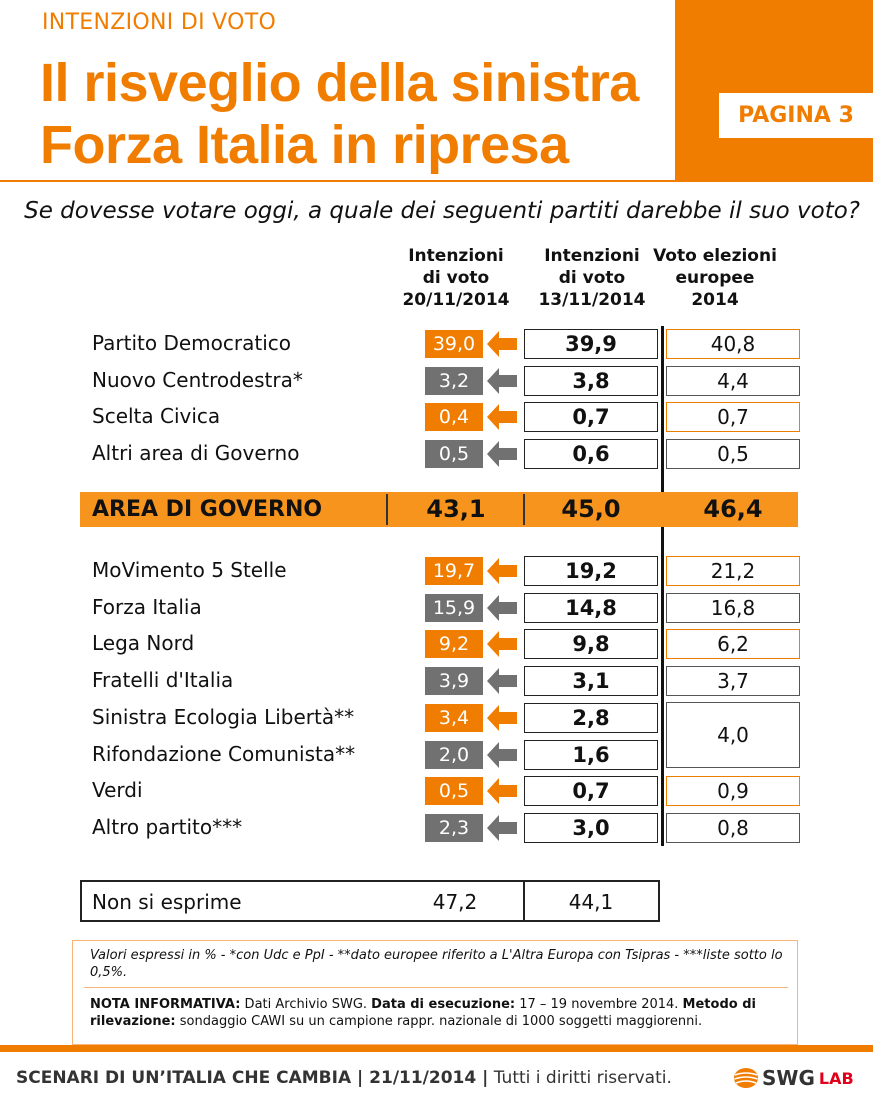  Describe the element at coordinates (733, 827) in the screenshot. I see `vote-europee-cell: 0,8` at that location.